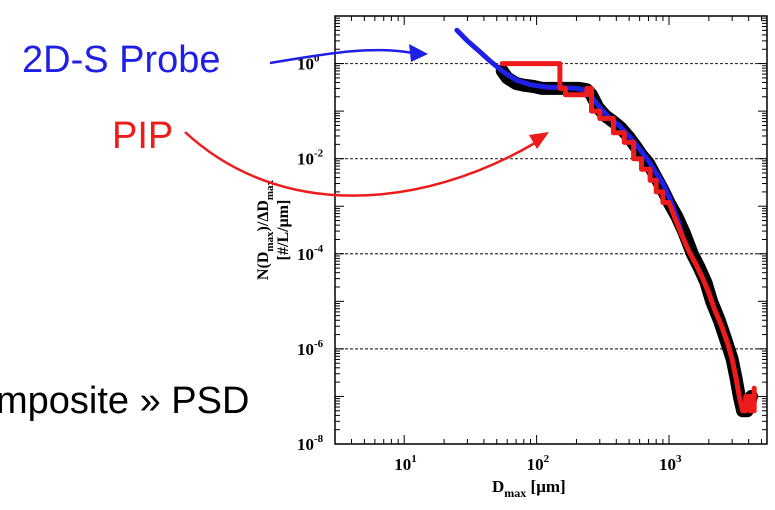  What do you see at coordinates (360, 164) in the screenshot?
I see `arrow-pip` at bounding box center [360, 164].